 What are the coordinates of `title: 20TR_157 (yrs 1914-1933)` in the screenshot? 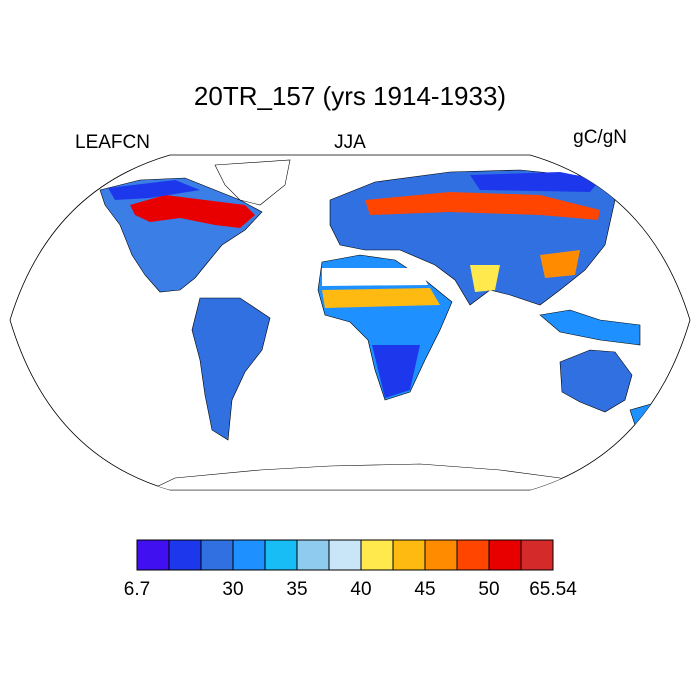 It's located at (350, 96).